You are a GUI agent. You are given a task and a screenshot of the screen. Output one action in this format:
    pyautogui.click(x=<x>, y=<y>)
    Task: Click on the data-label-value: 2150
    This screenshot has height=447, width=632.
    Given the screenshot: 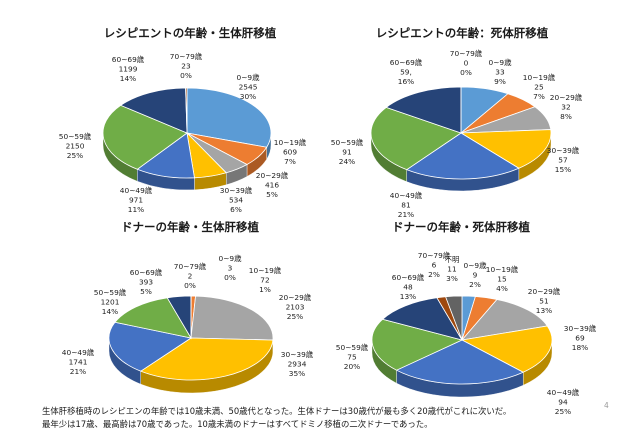 What is the action you would take?
    pyautogui.click(x=75, y=146)
    